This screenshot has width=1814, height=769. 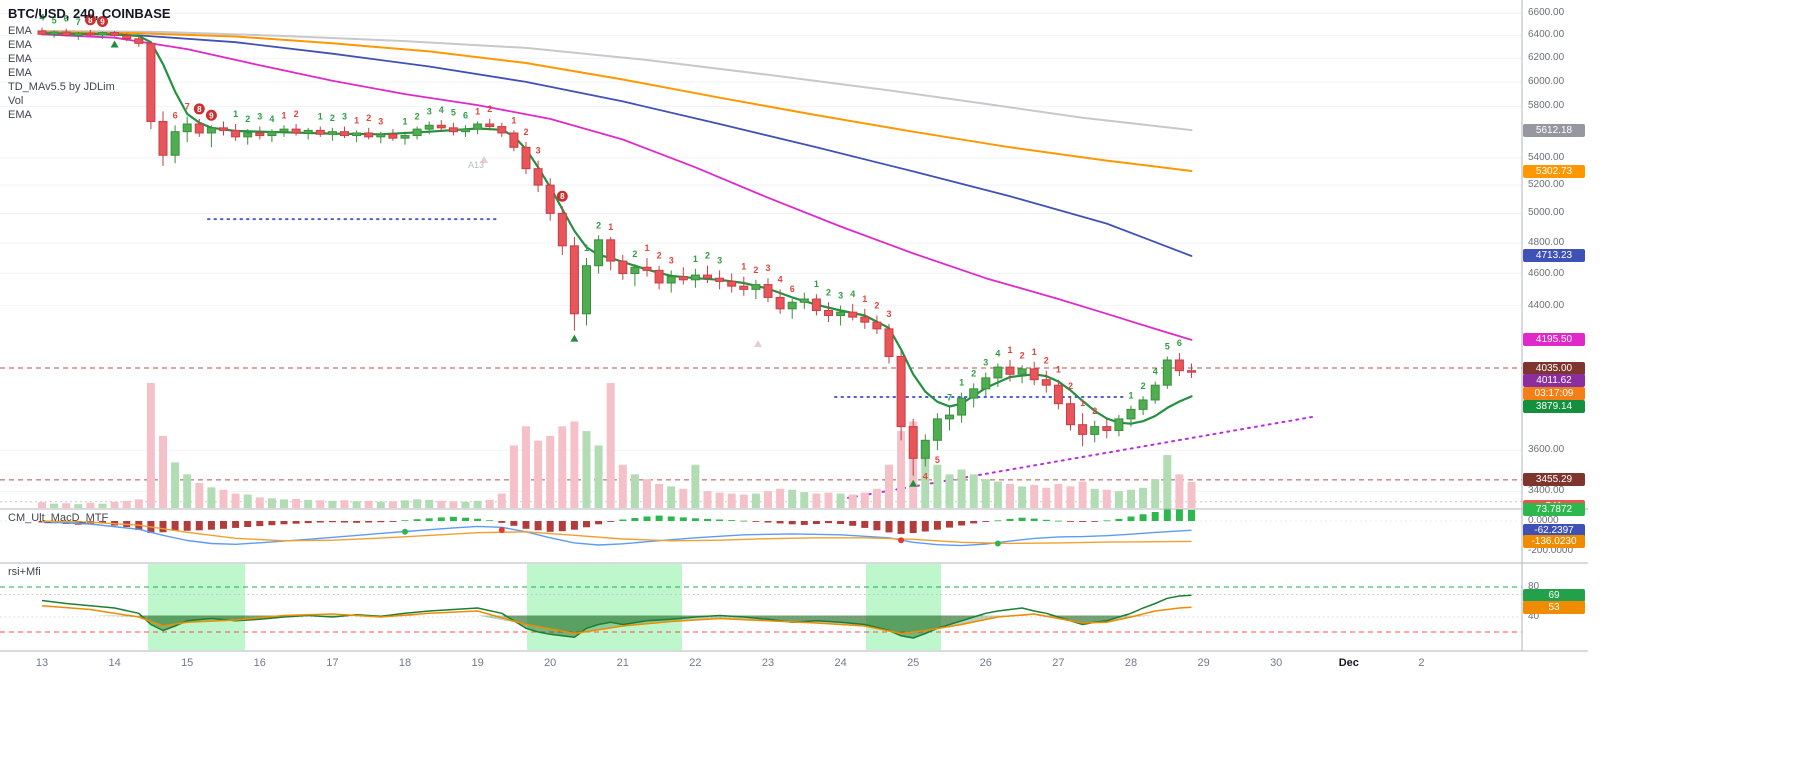 What do you see at coordinates (1276, 663) in the screenshot?
I see `time-label: 30` at bounding box center [1276, 663].